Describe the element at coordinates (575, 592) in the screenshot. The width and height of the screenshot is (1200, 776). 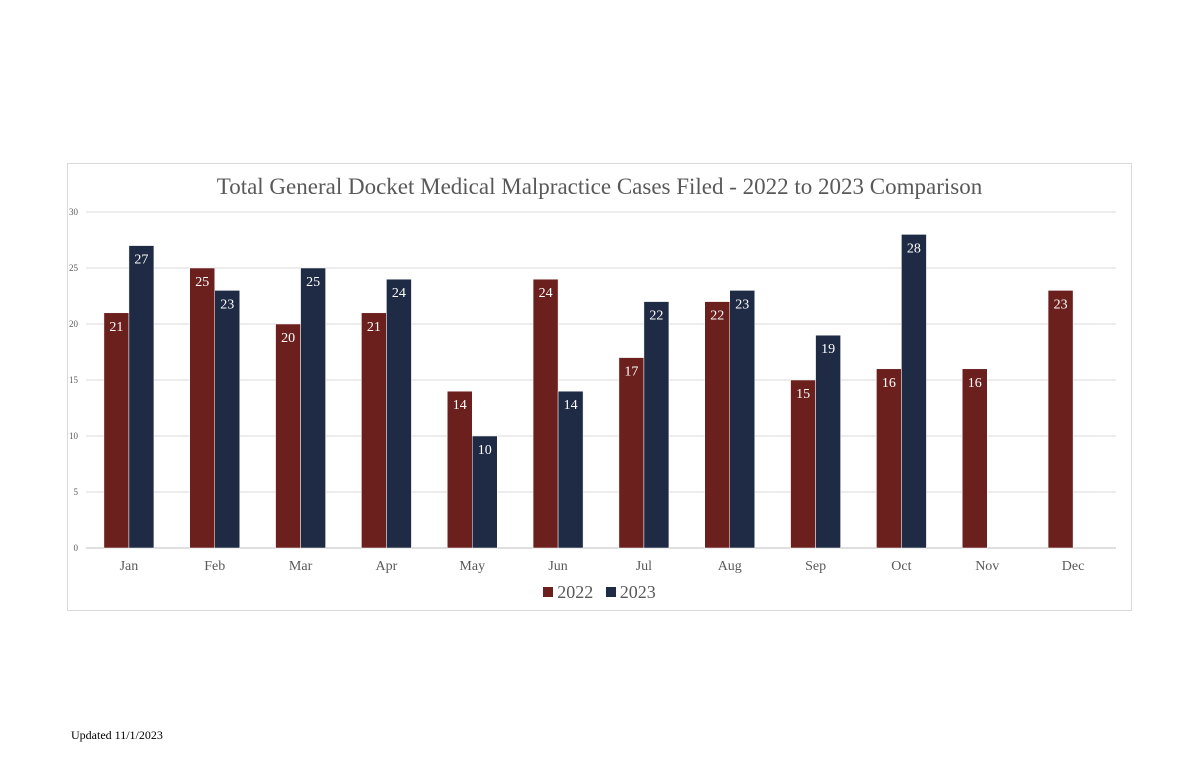
I see `legend-label-2022: 2022` at that location.